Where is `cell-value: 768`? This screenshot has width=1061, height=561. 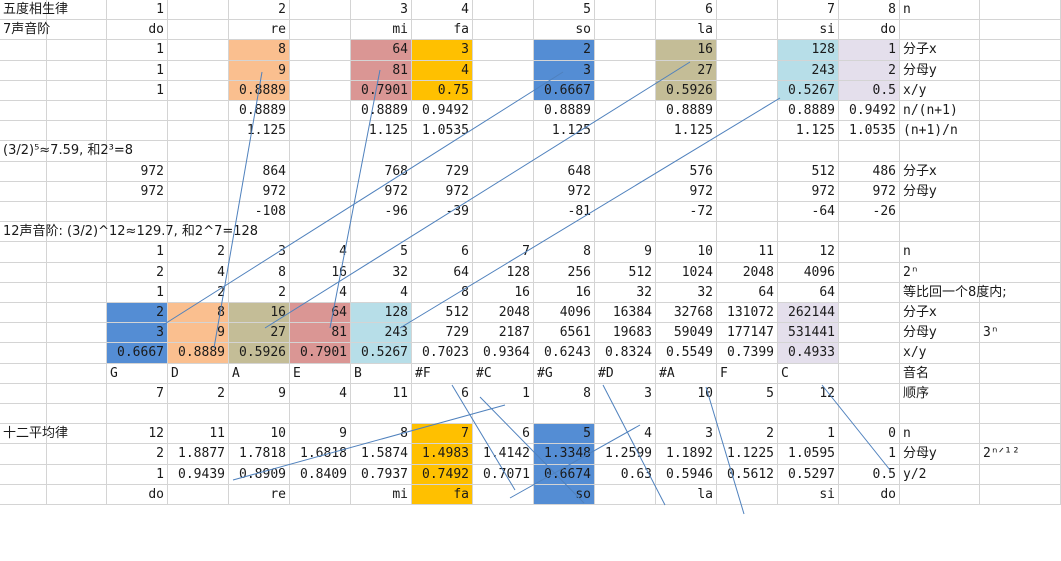 cell-value: 768 is located at coordinates (381, 171).